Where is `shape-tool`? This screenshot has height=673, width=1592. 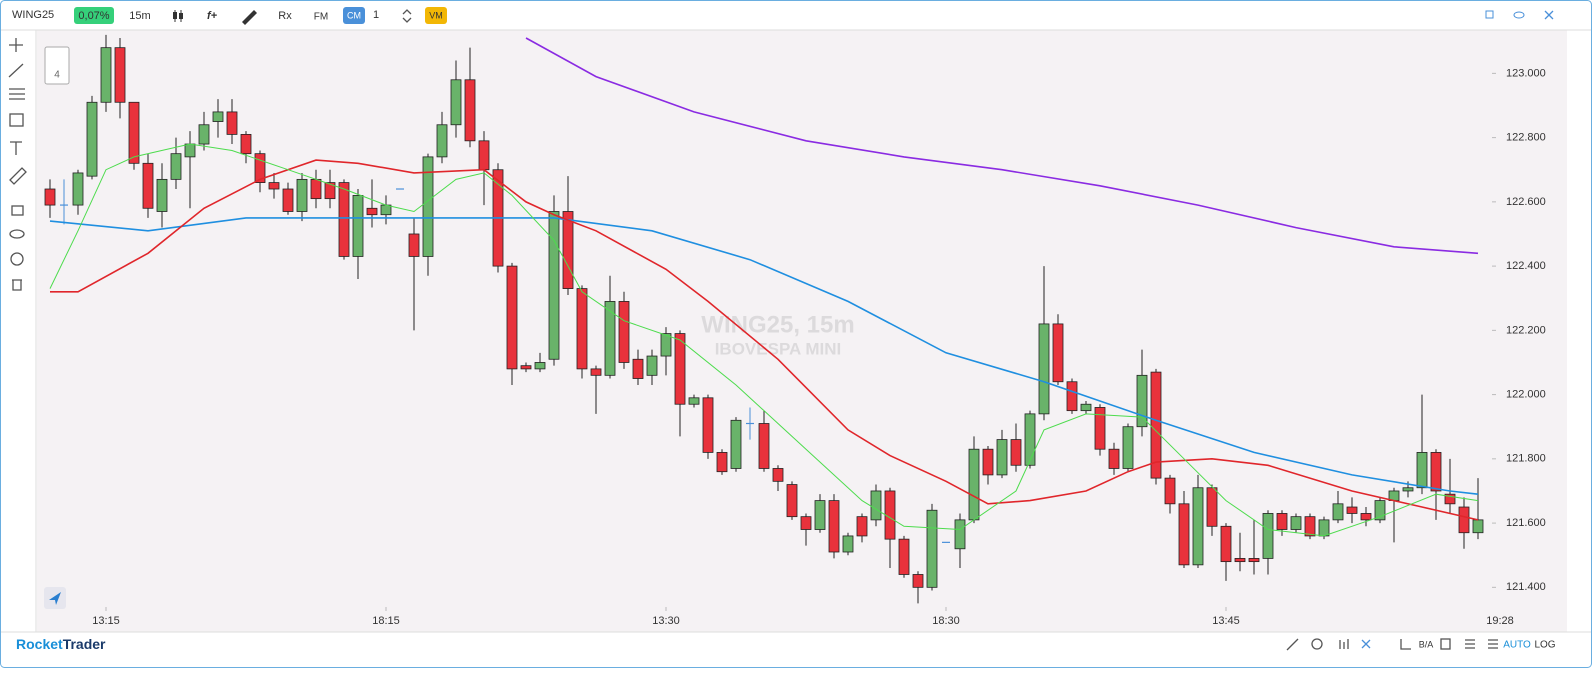
shape-tool is located at coordinates (16, 120).